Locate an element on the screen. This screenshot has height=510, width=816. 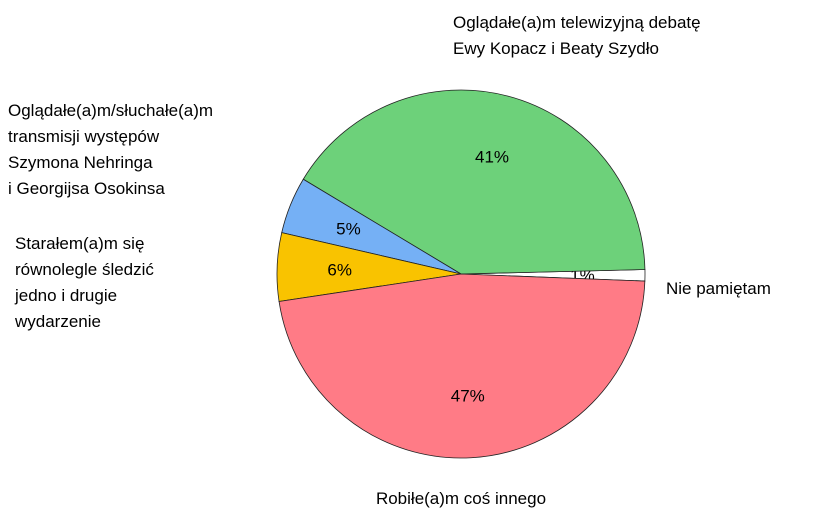
category-label: Nie pamiętam is located at coordinates (718, 288).